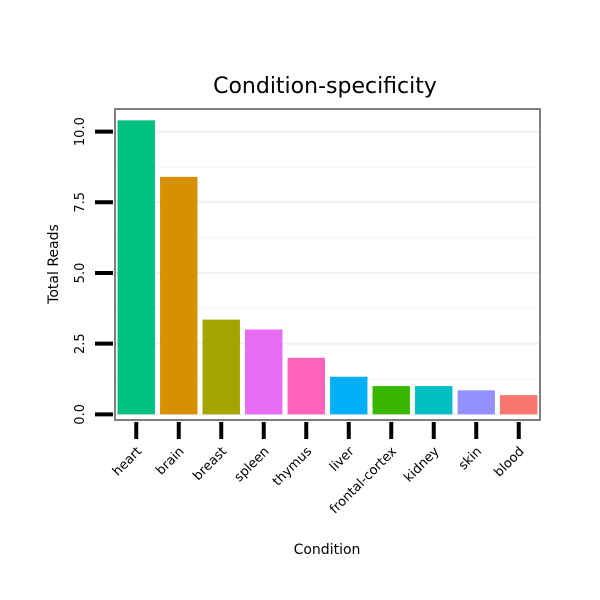 Image resolution: width=600 pixels, height=600 pixels. I want to click on y-tick-label: 2.5, so click(80, 343).